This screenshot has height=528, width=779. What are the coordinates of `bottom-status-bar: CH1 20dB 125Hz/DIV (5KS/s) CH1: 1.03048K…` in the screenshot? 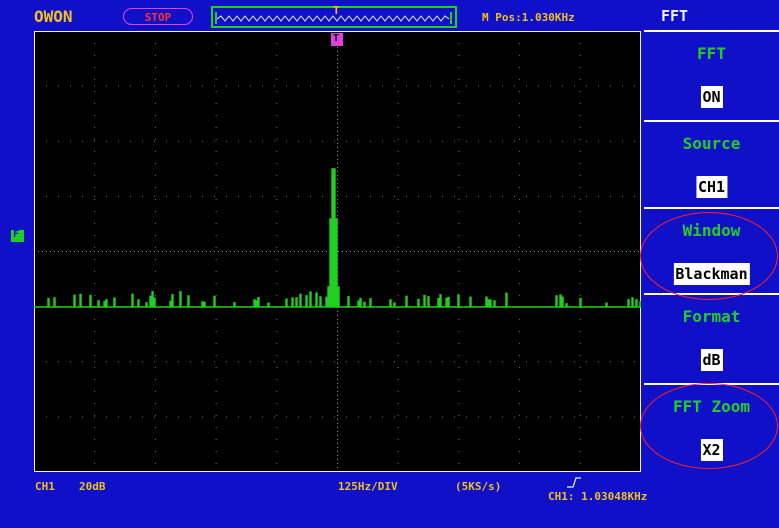 It's located at (389, 500).